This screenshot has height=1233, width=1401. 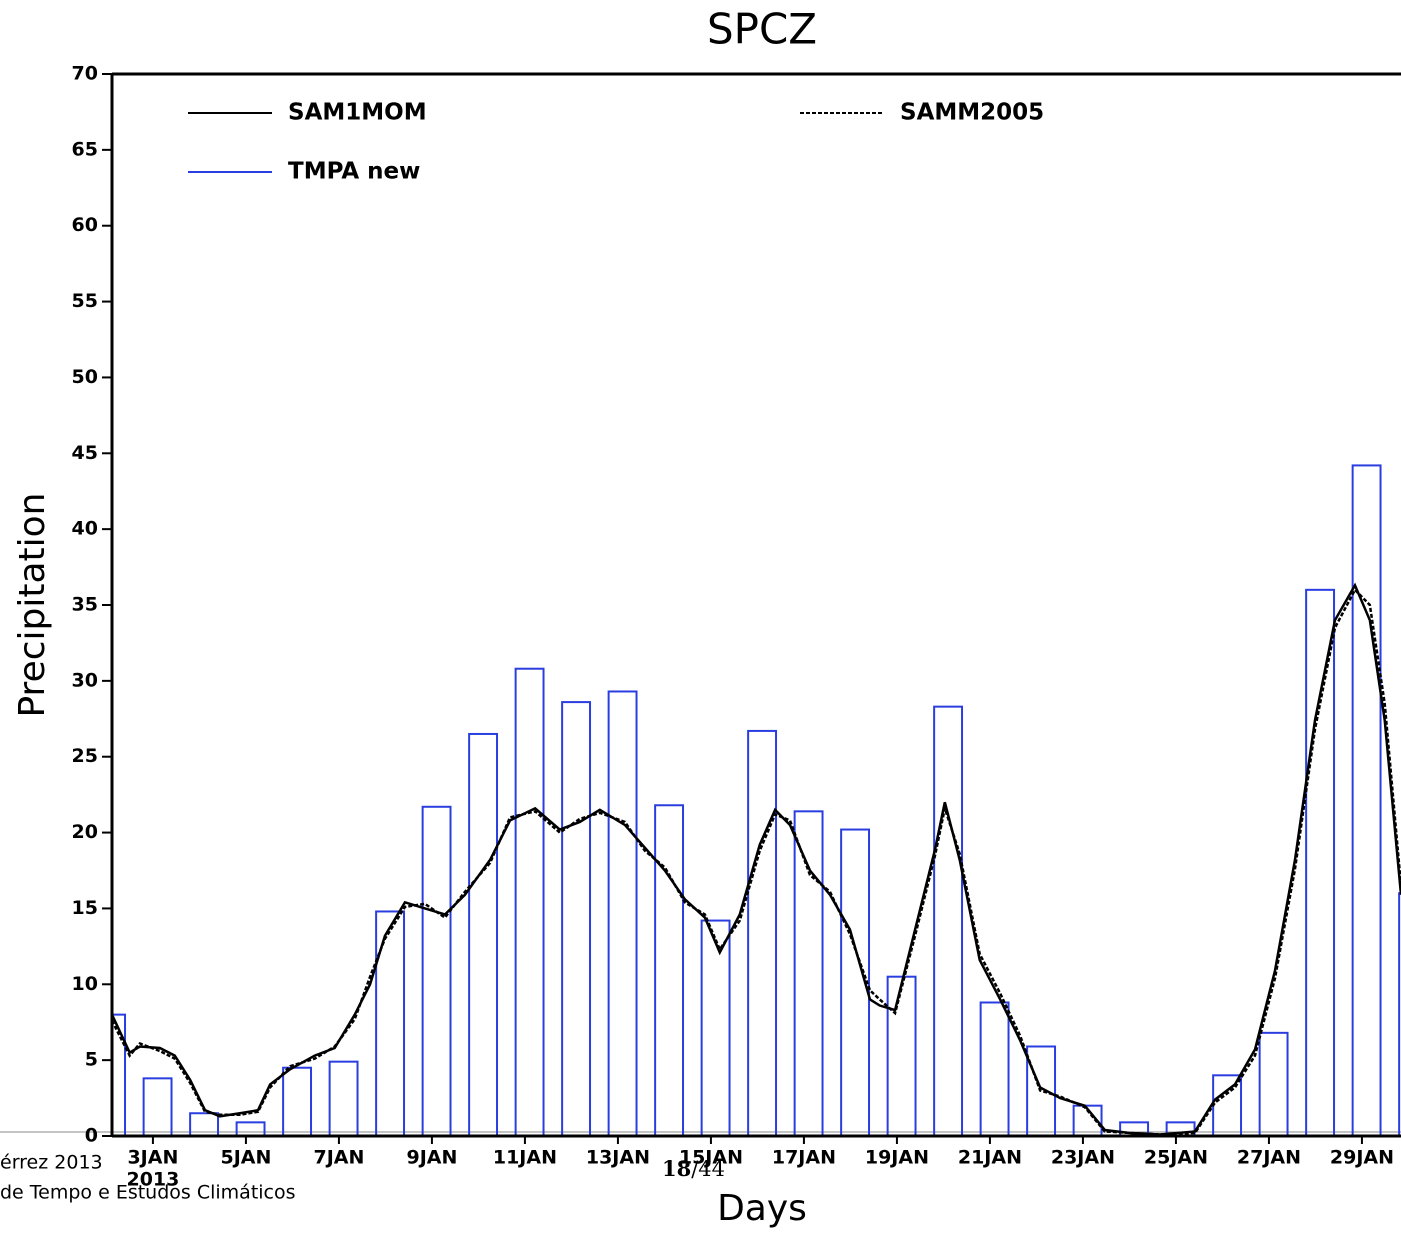 I want to click on footer-author: érrez 2013, so click(x=51, y=1163).